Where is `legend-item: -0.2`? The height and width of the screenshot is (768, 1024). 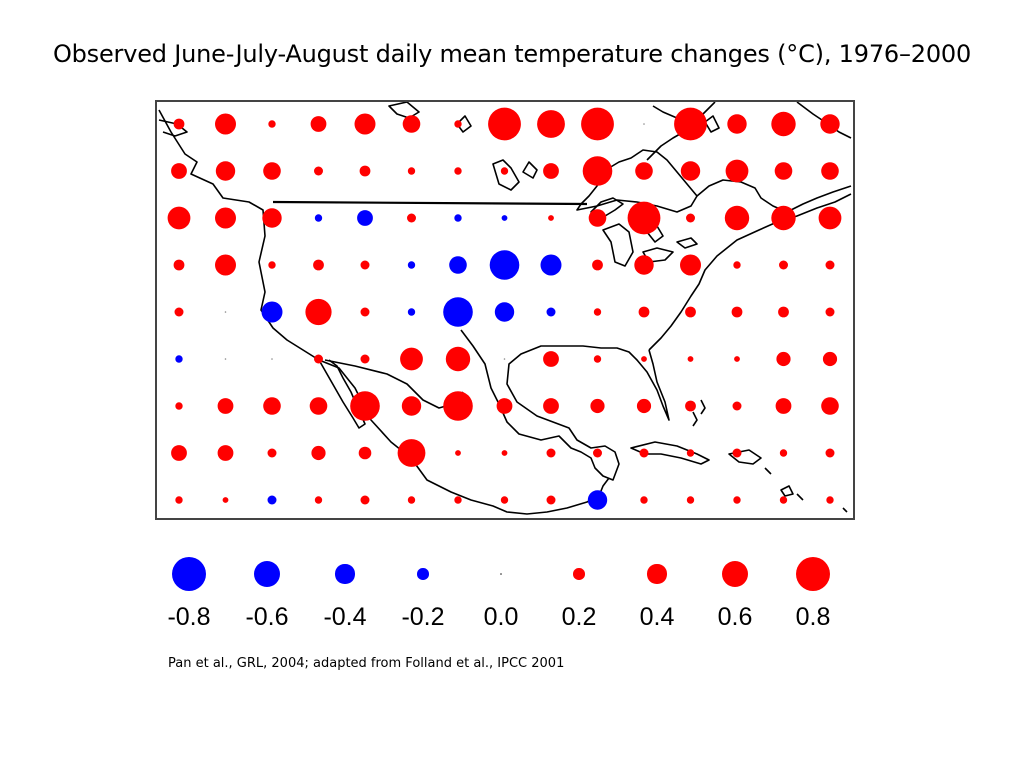 legend-item: -0.2 is located at coordinates (423, 593).